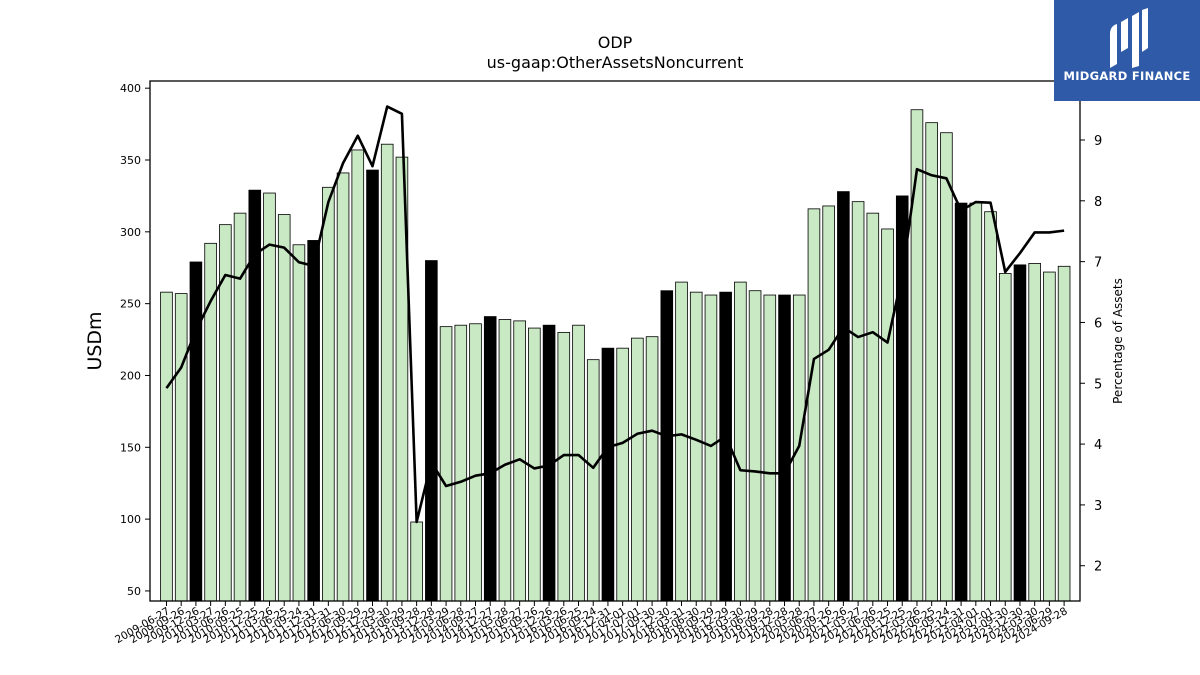 The width and height of the screenshot is (1200, 675). What do you see at coordinates (1129, 38) in the screenshot?
I see `logo-mark-icon` at bounding box center [1129, 38].